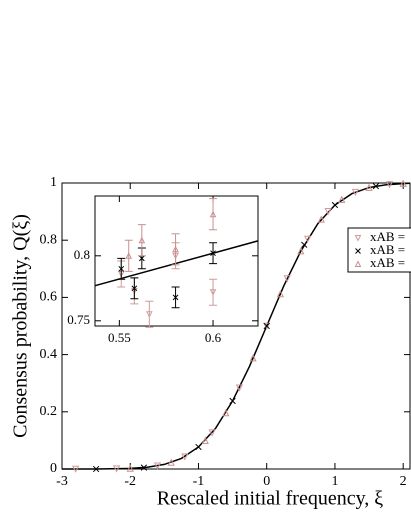 The image size is (411, 532). I want to click on x-tick-label: 2, so click(403, 481).